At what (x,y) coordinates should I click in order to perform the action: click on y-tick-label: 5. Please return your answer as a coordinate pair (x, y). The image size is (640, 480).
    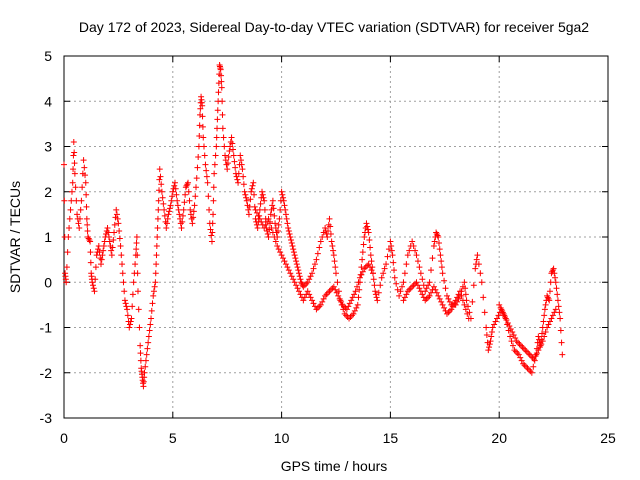
    Looking at the image, I should click on (48, 56).